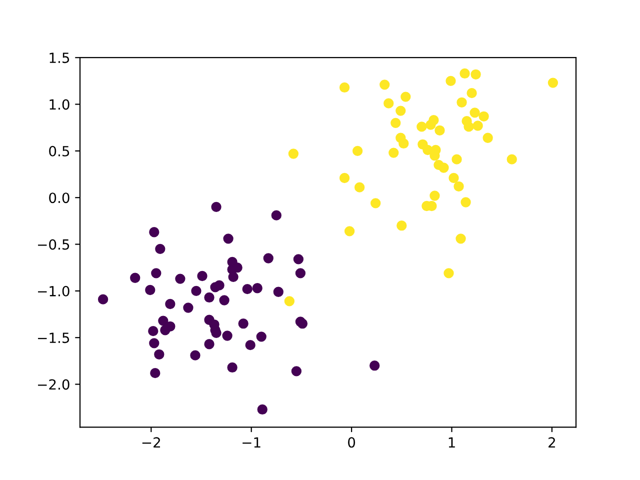 This screenshot has height=480, width=640. I want to click on y-tick-label: 0.0, so click(59, 198).